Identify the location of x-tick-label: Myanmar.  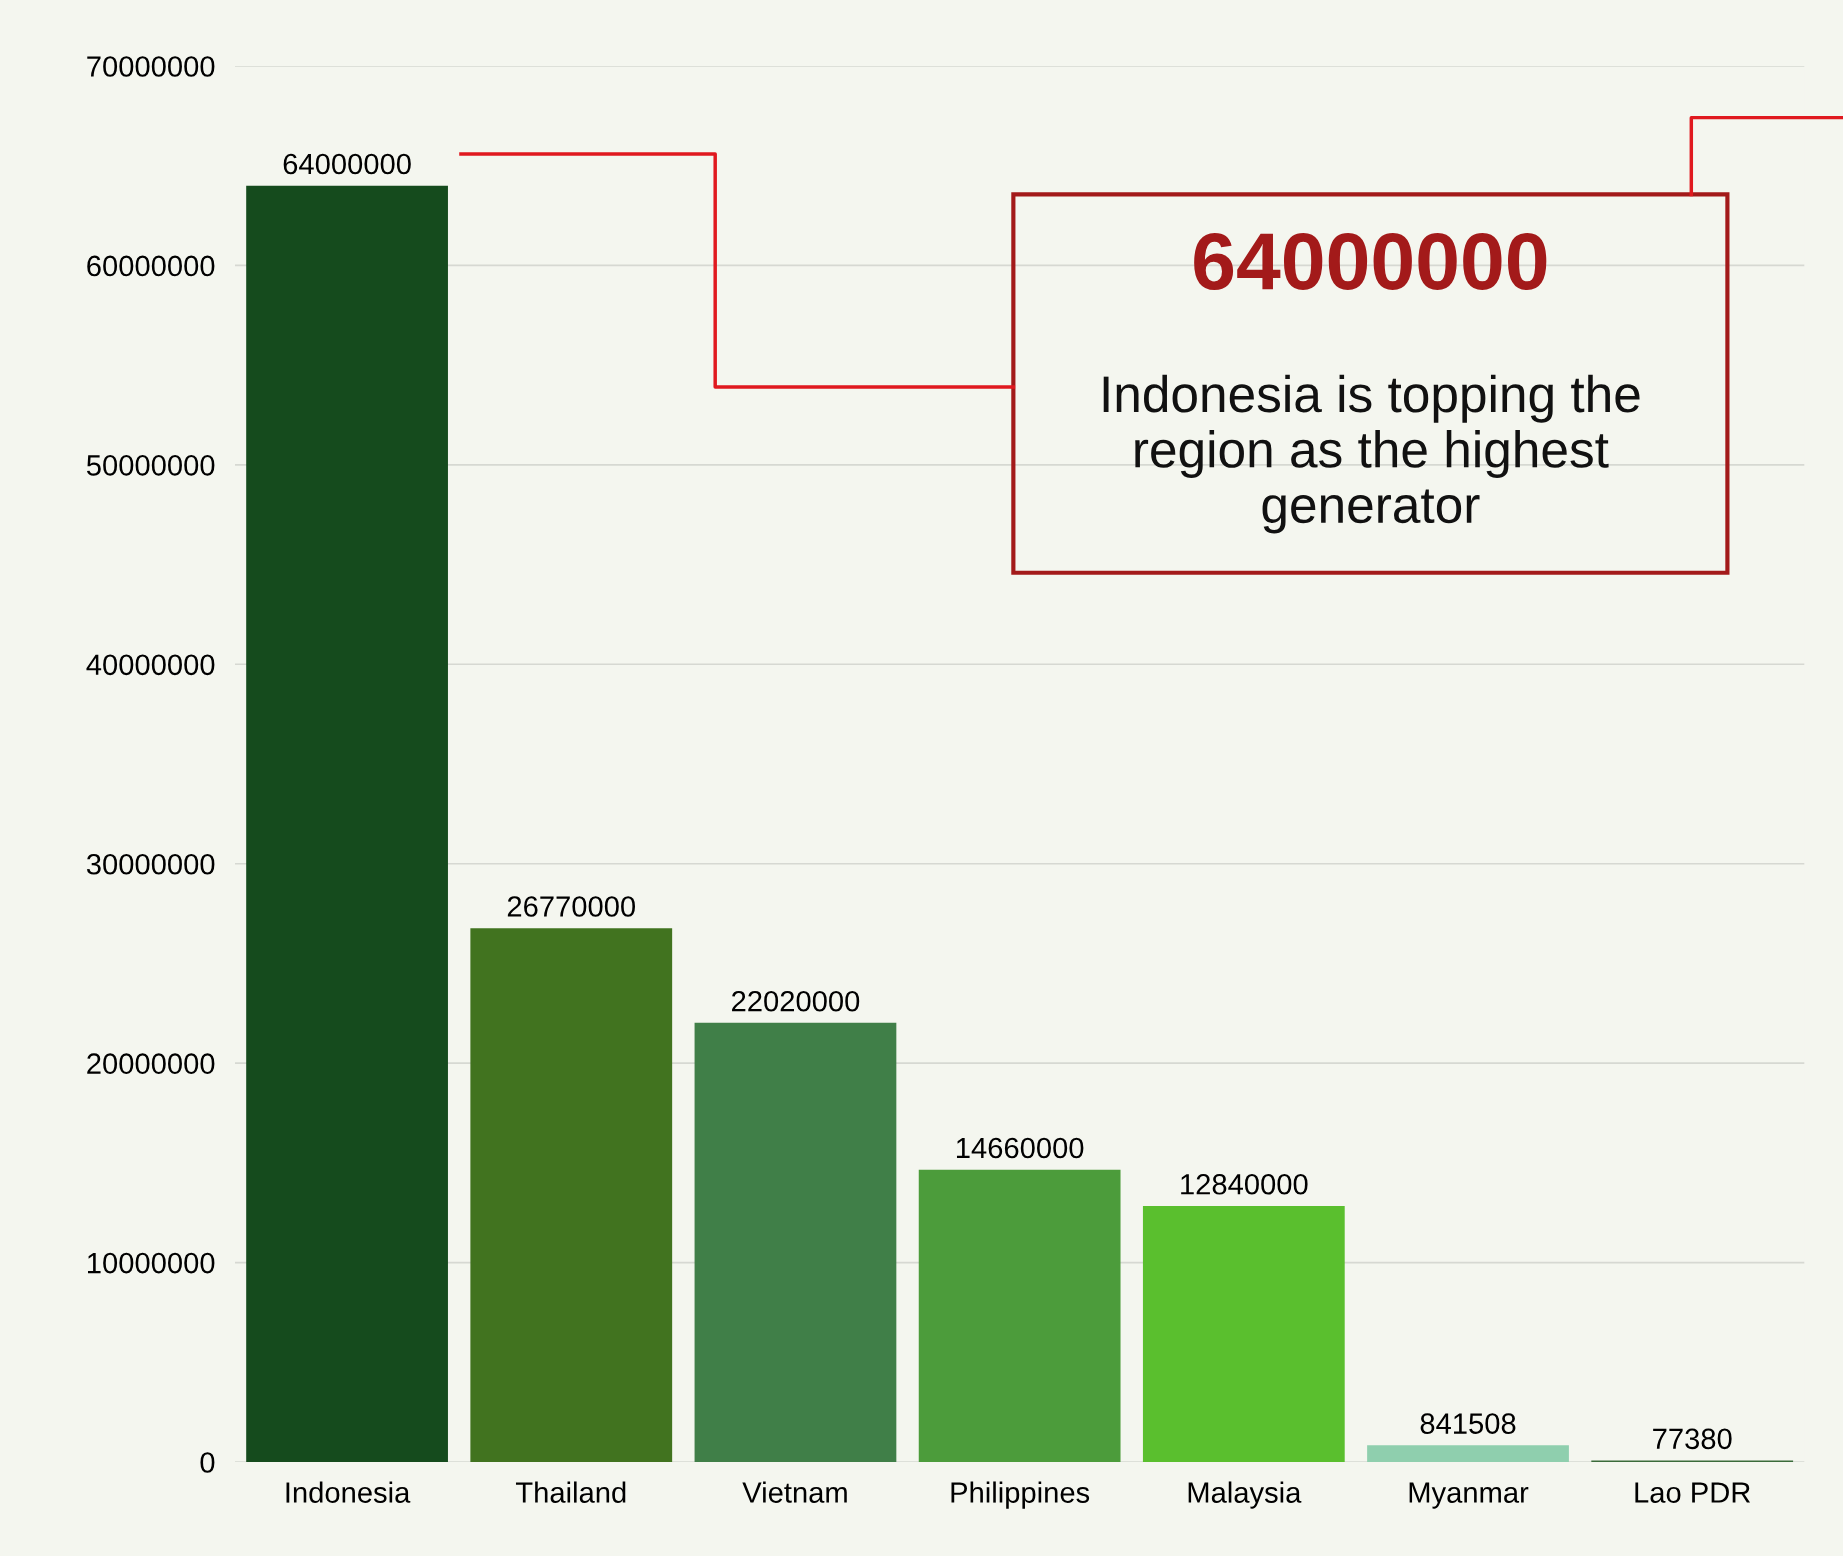
(1469, 1495).